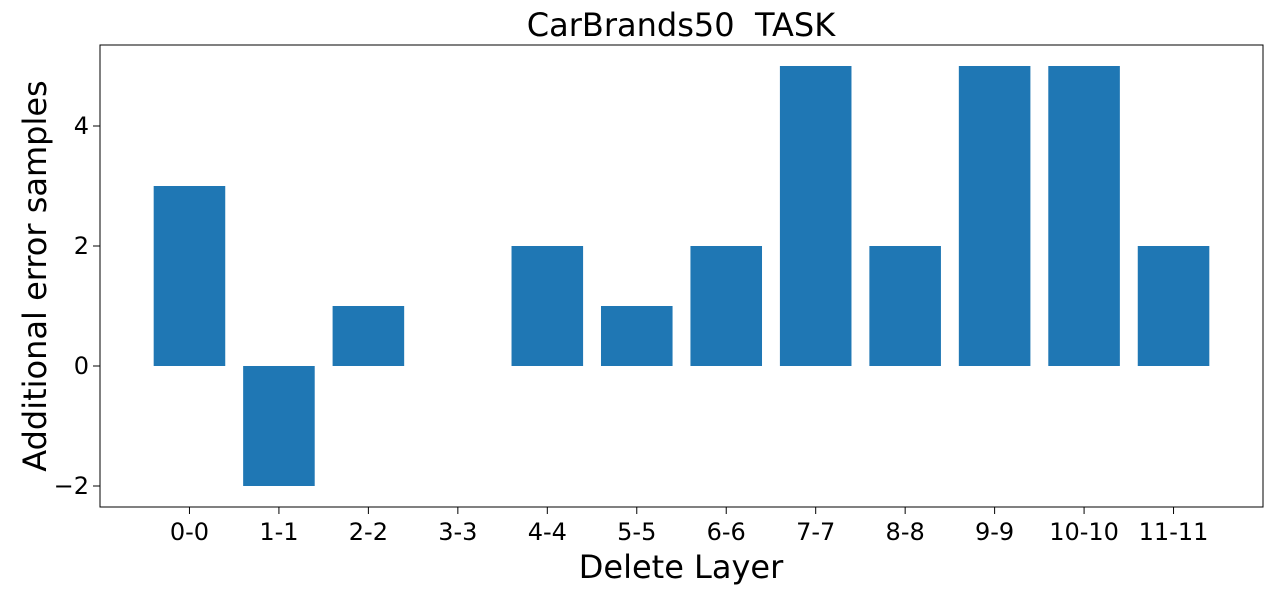 The height and width of the screenshot is (598, 1272). I want to click on x-tick-label: 6-6, so click(726, 532).